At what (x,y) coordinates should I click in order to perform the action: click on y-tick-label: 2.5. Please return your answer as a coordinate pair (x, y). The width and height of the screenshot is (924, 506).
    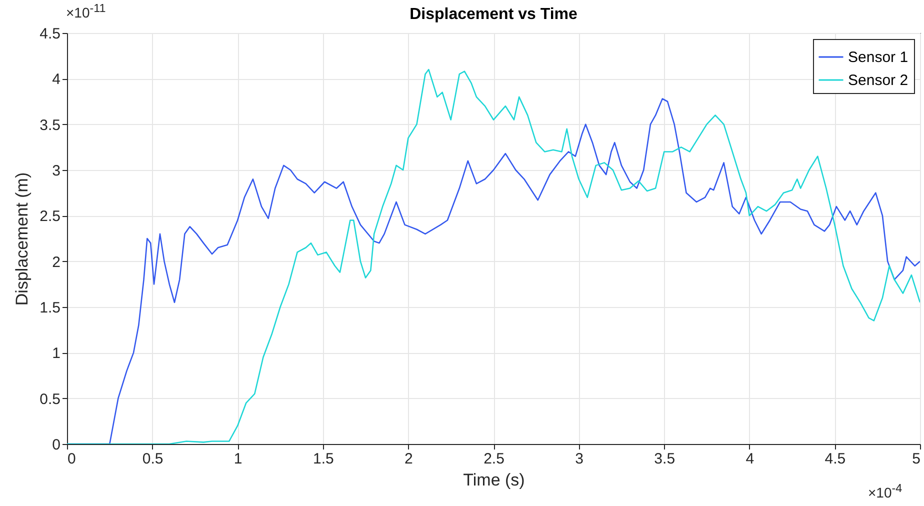
    Looking at the image, I should click on (50, 217).